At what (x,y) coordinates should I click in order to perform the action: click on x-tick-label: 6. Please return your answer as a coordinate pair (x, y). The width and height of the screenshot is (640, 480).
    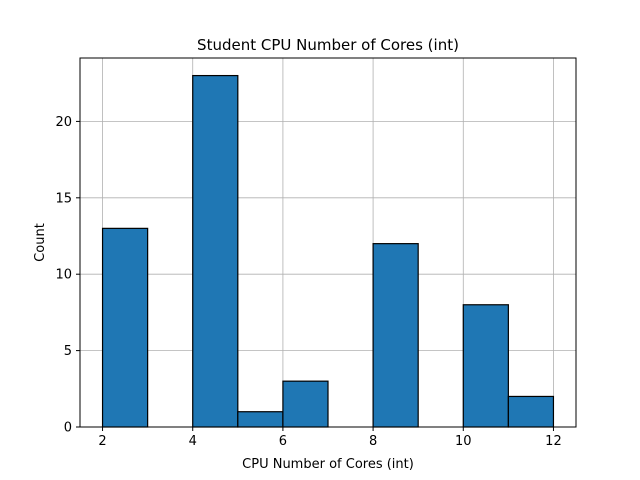
    Looking at the image, I should click on (283, 441).